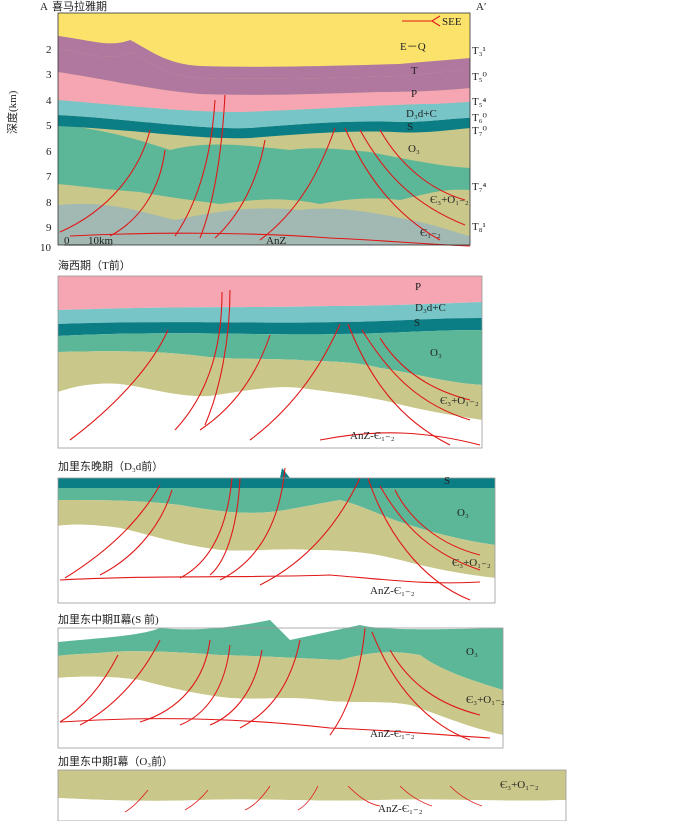 This screenshot has height=821, width=700. I want to click on scale-end: 10km, so click(101, 241).